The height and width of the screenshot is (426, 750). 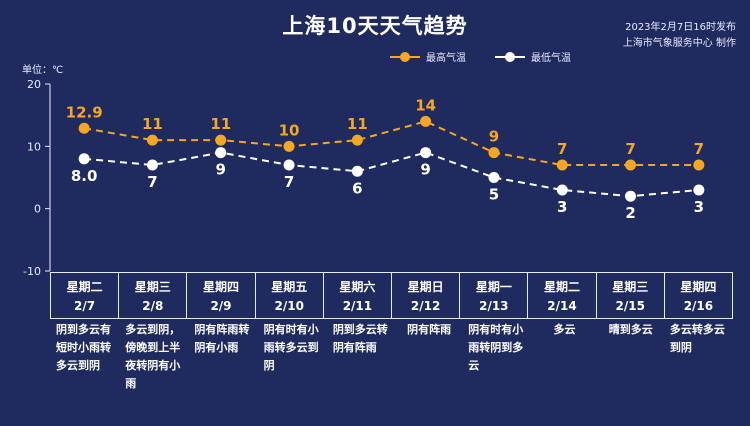 I want to click on day-cell: 星期四 2/16, so click(x=697, y=295).